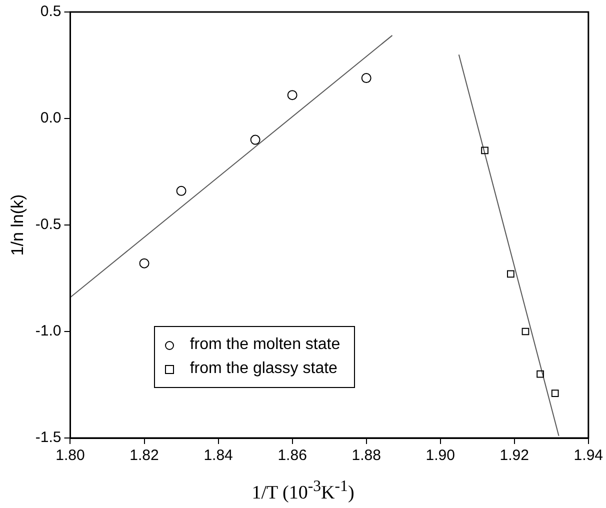 The width and height of the screenshot is (606, 508). Describe the element at coordinates (48, 437) in the screenshot. I see `y-tick-label: -1.5` at that location.